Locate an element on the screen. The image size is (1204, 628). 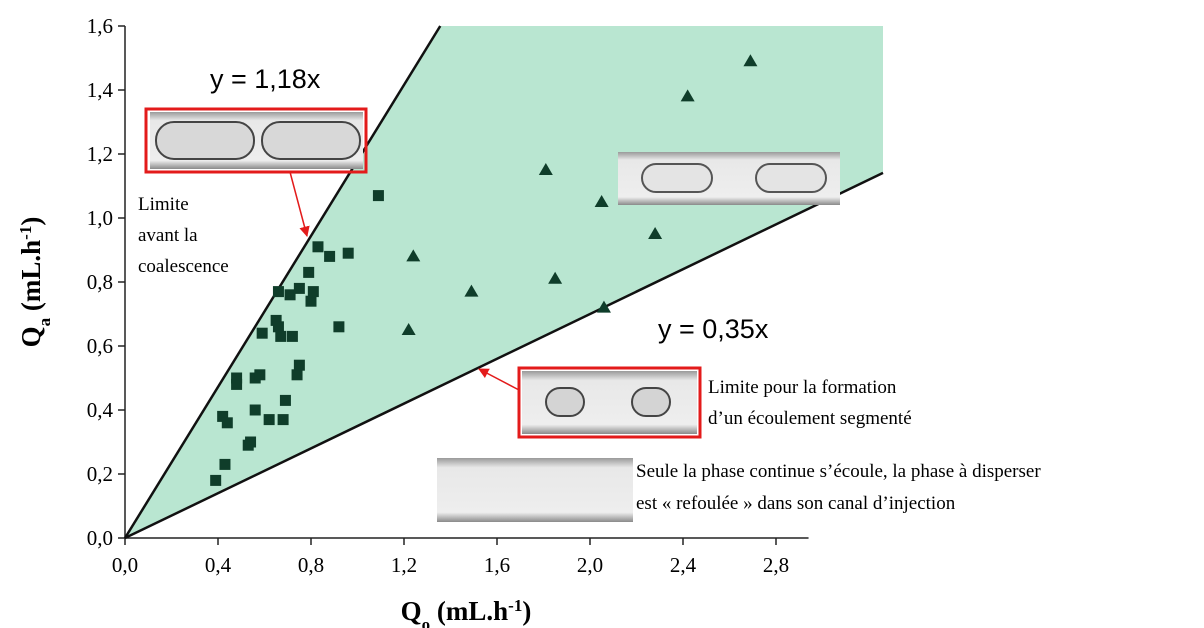
axis-title-part: o is located at coordinates (426, 621).